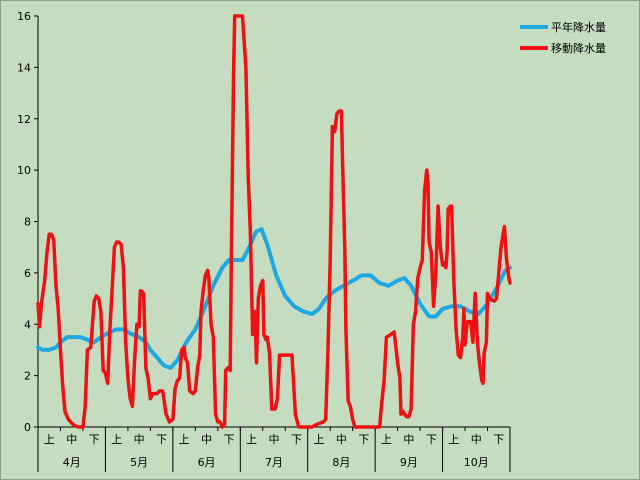  Describe the element at coordinates (24, 16) in the screenshot. I see `y-tick-label: 16` at that location.